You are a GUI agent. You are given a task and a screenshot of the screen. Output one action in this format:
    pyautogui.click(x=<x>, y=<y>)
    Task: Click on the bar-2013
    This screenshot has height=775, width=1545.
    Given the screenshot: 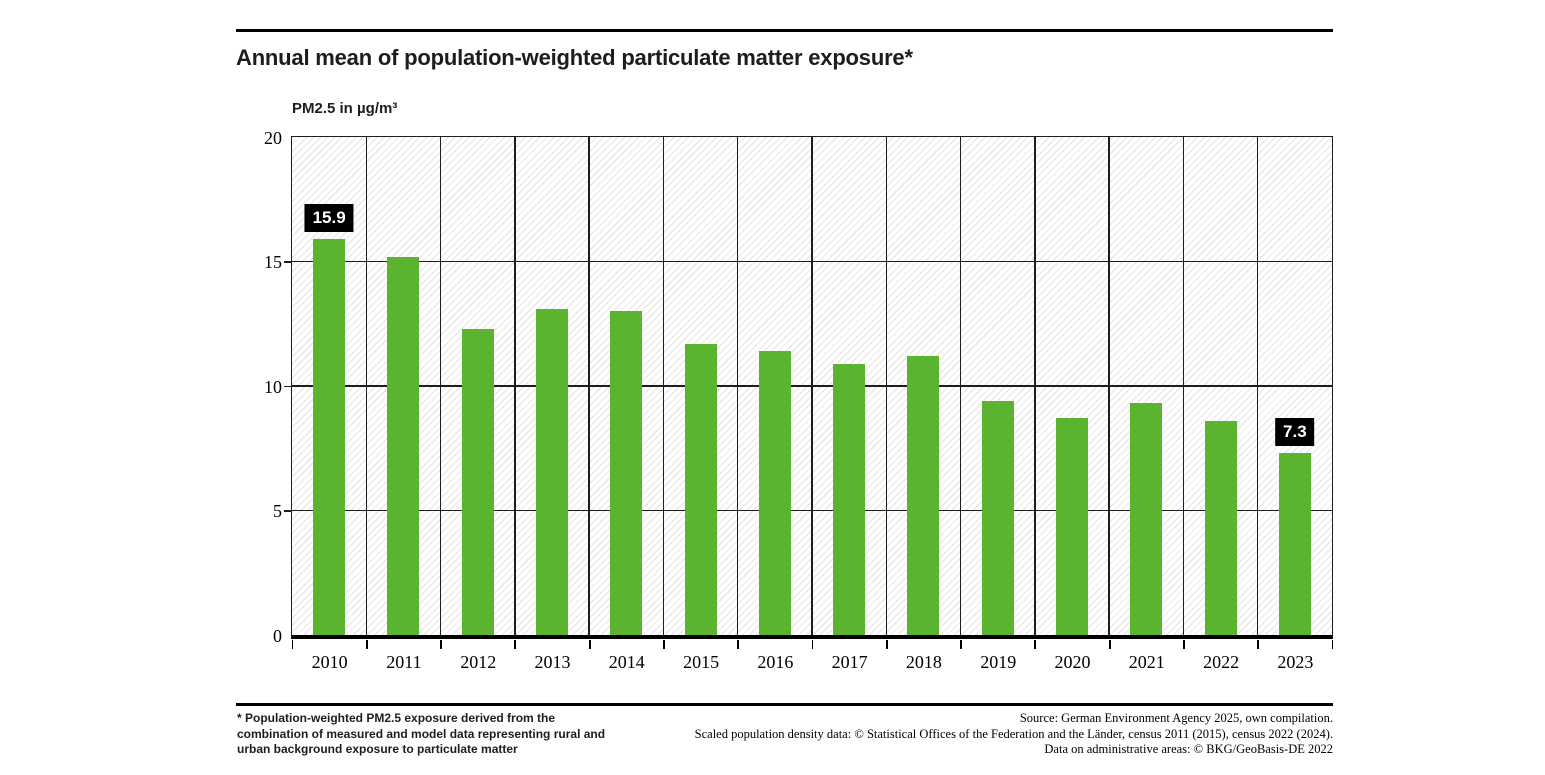 What is the action you would take?
    pyautogui.click(x=552, y=471)
    